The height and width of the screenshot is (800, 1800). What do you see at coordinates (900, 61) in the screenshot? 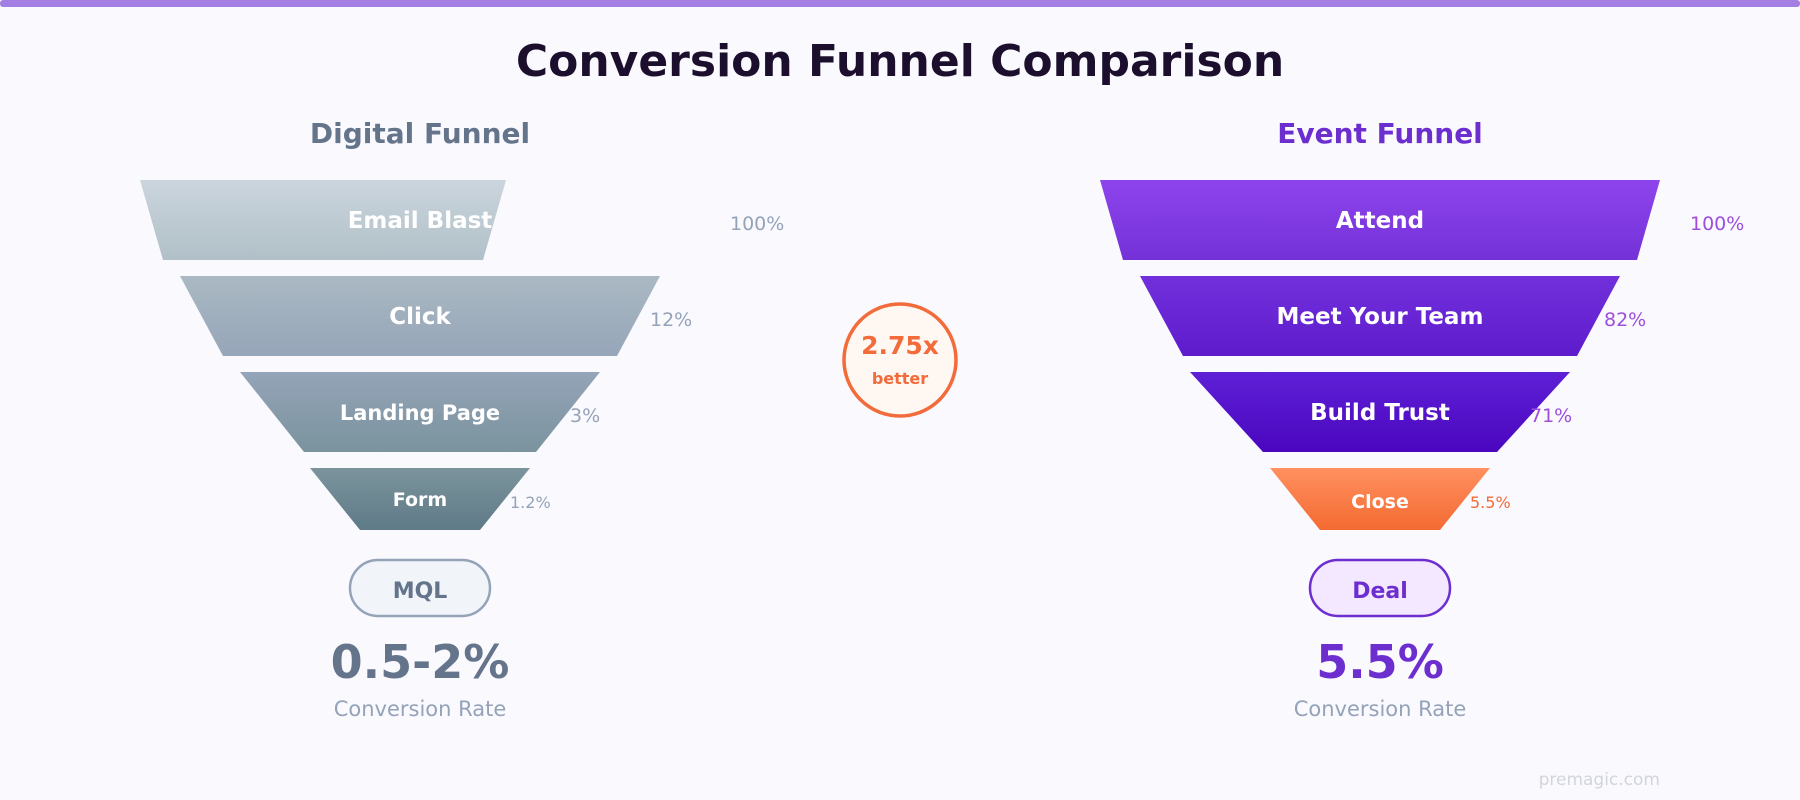
I see `page-title: Conversion Funnel Comparison` at bounding box center [900, 61].